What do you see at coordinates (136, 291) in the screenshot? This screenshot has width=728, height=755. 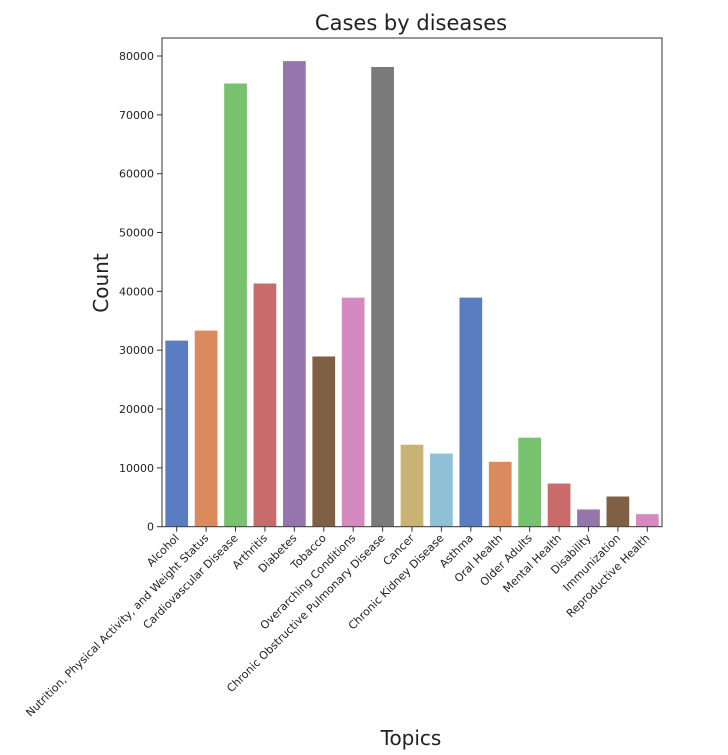 I see `y-tick-label: 40000` at bounding box center [136, 291].